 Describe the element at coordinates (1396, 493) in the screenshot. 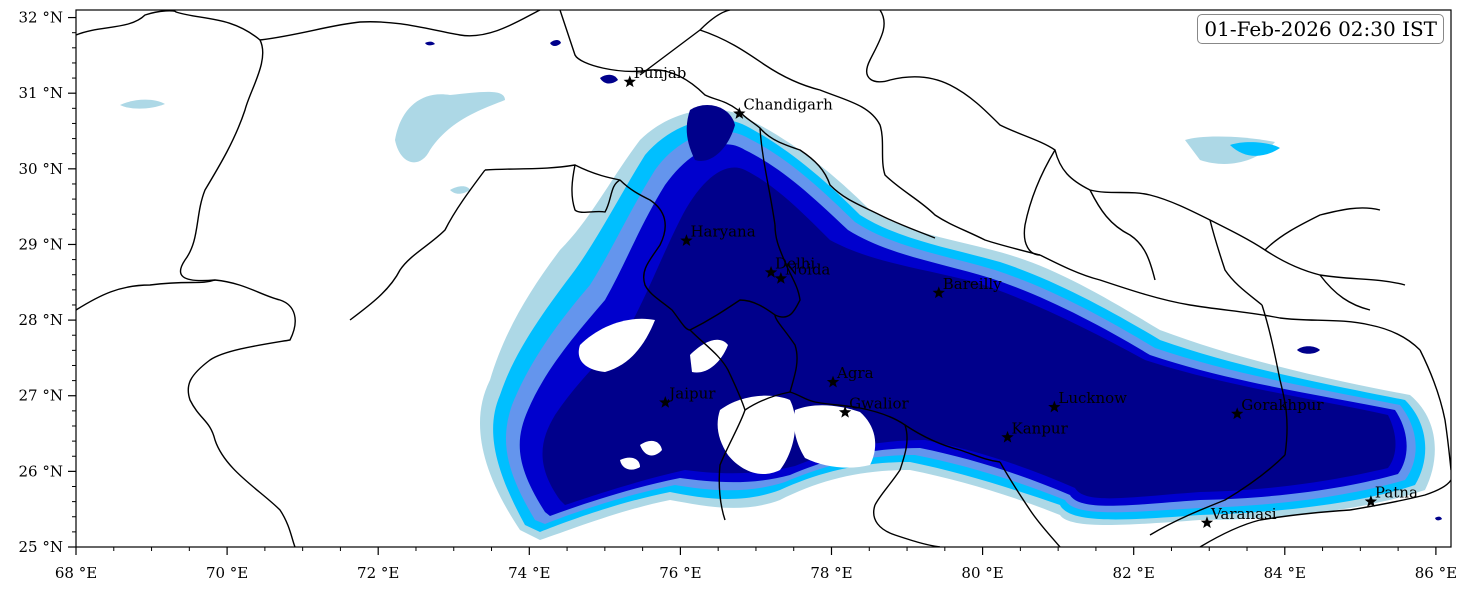

I see `city-label-patna: Patna` at that location.